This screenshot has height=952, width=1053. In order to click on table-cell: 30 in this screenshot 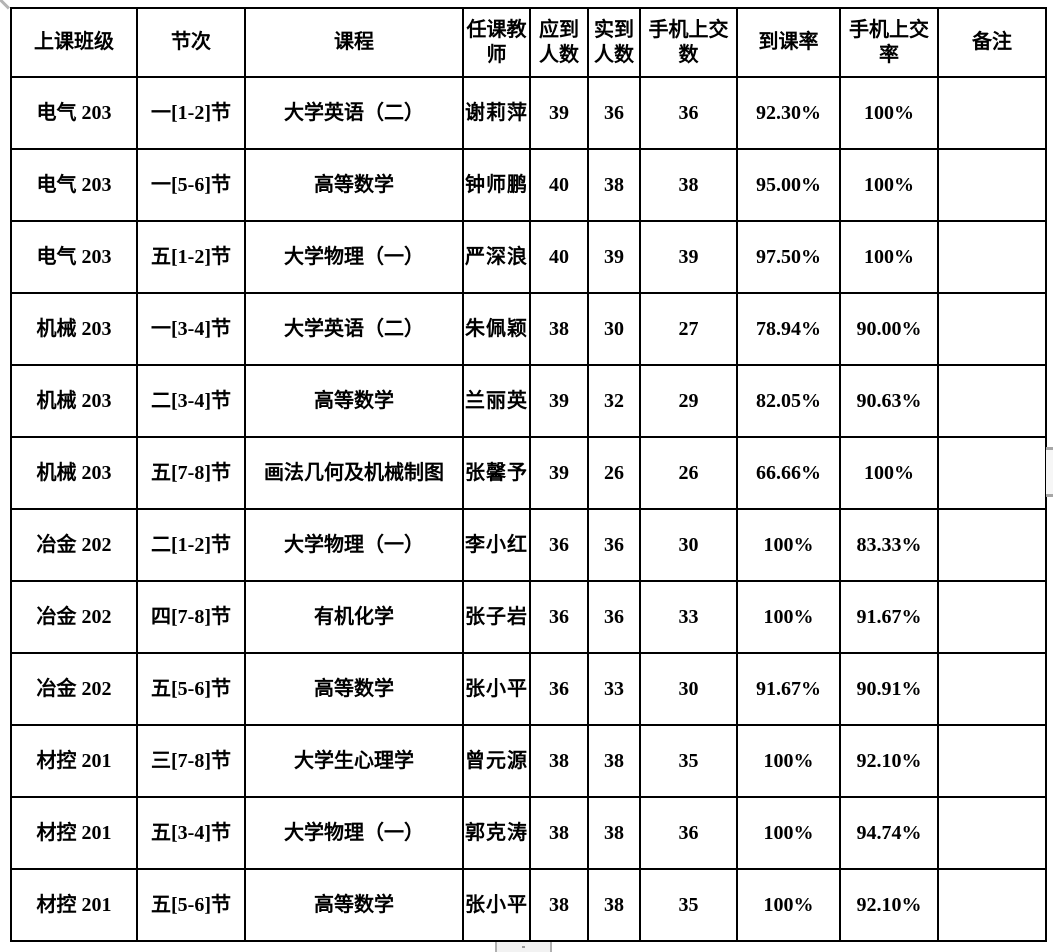, I will do `click(614, 329)`.